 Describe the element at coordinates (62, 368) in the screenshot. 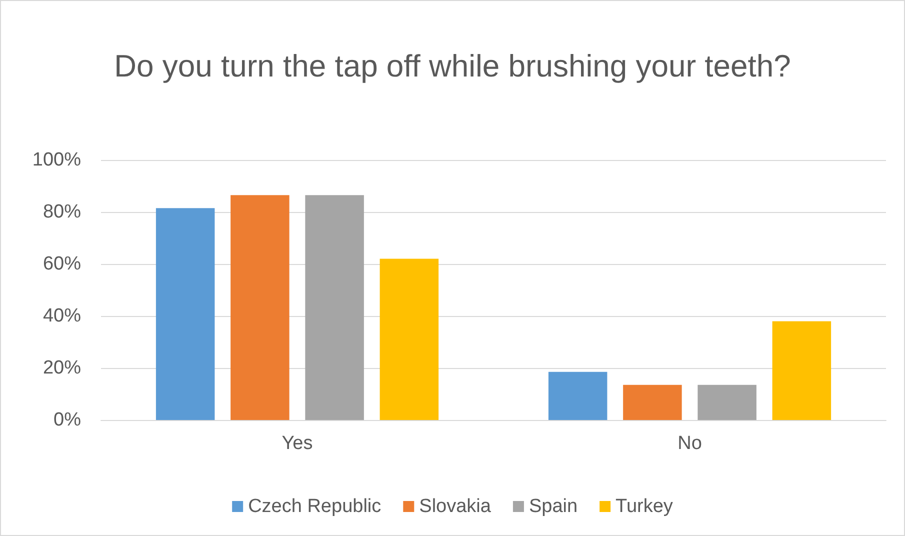

I see `y-tick-label: 20%` at that location.